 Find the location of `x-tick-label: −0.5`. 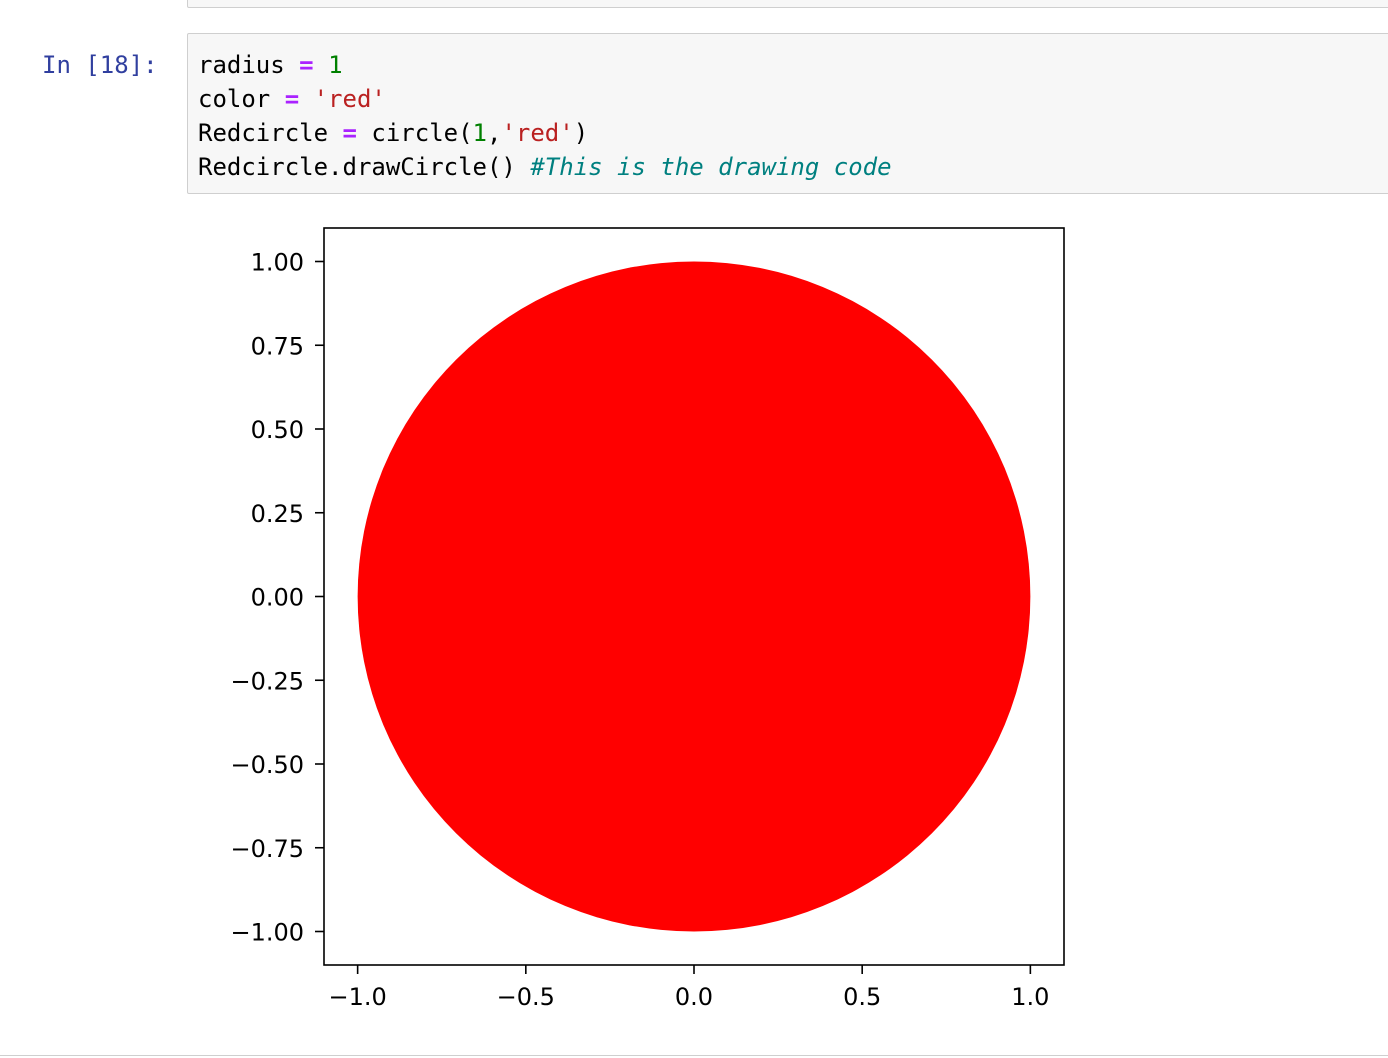

x-tick-label: −0.5 is located at coordinates (526, 997).